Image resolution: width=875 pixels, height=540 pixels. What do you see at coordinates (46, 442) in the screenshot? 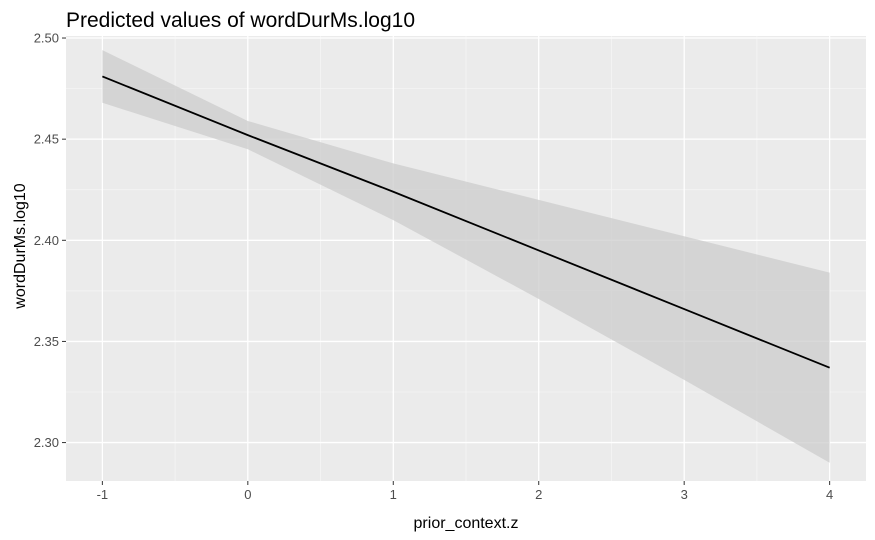
I see `y-tick-label: 2.30` at bounding box center [46, 442].